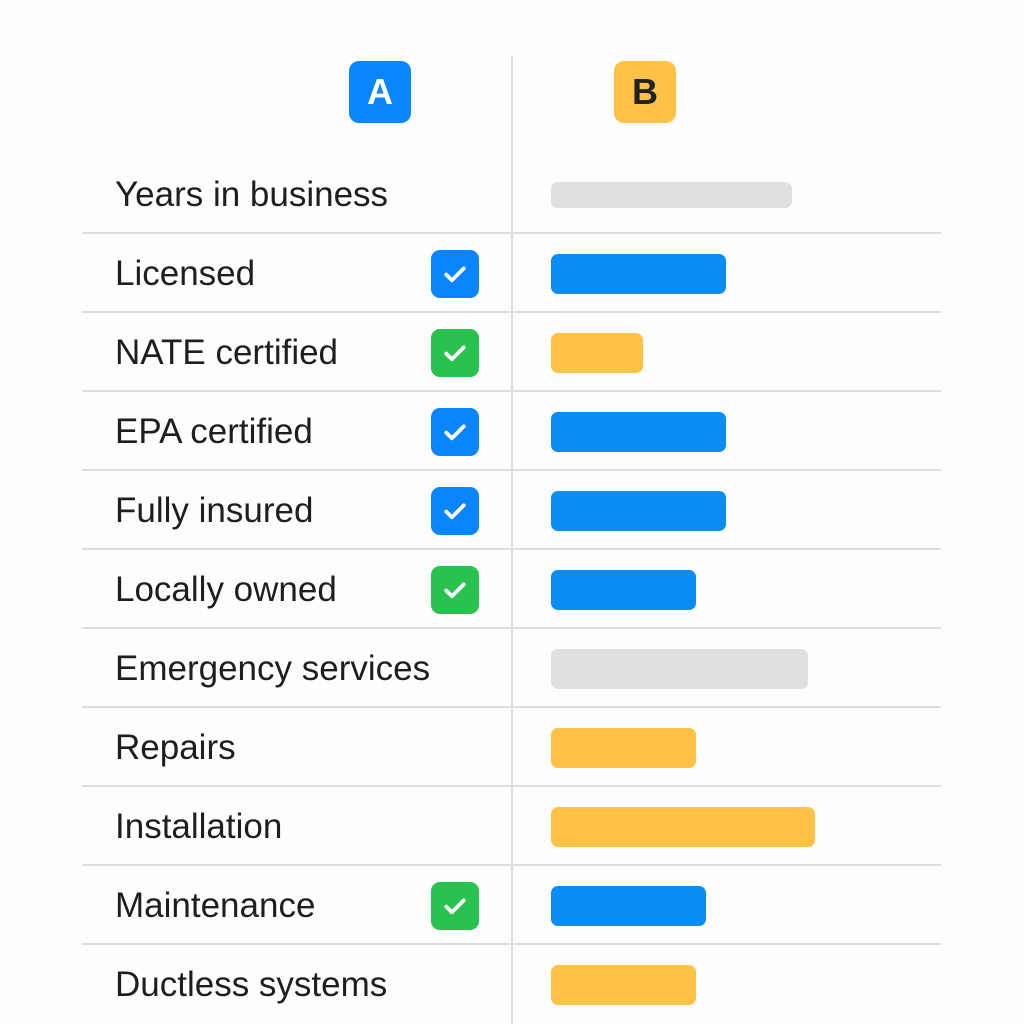  Describe the element at coordinates (227, 352) in the screenshot. I see `row-label: NATE certified` at that location.